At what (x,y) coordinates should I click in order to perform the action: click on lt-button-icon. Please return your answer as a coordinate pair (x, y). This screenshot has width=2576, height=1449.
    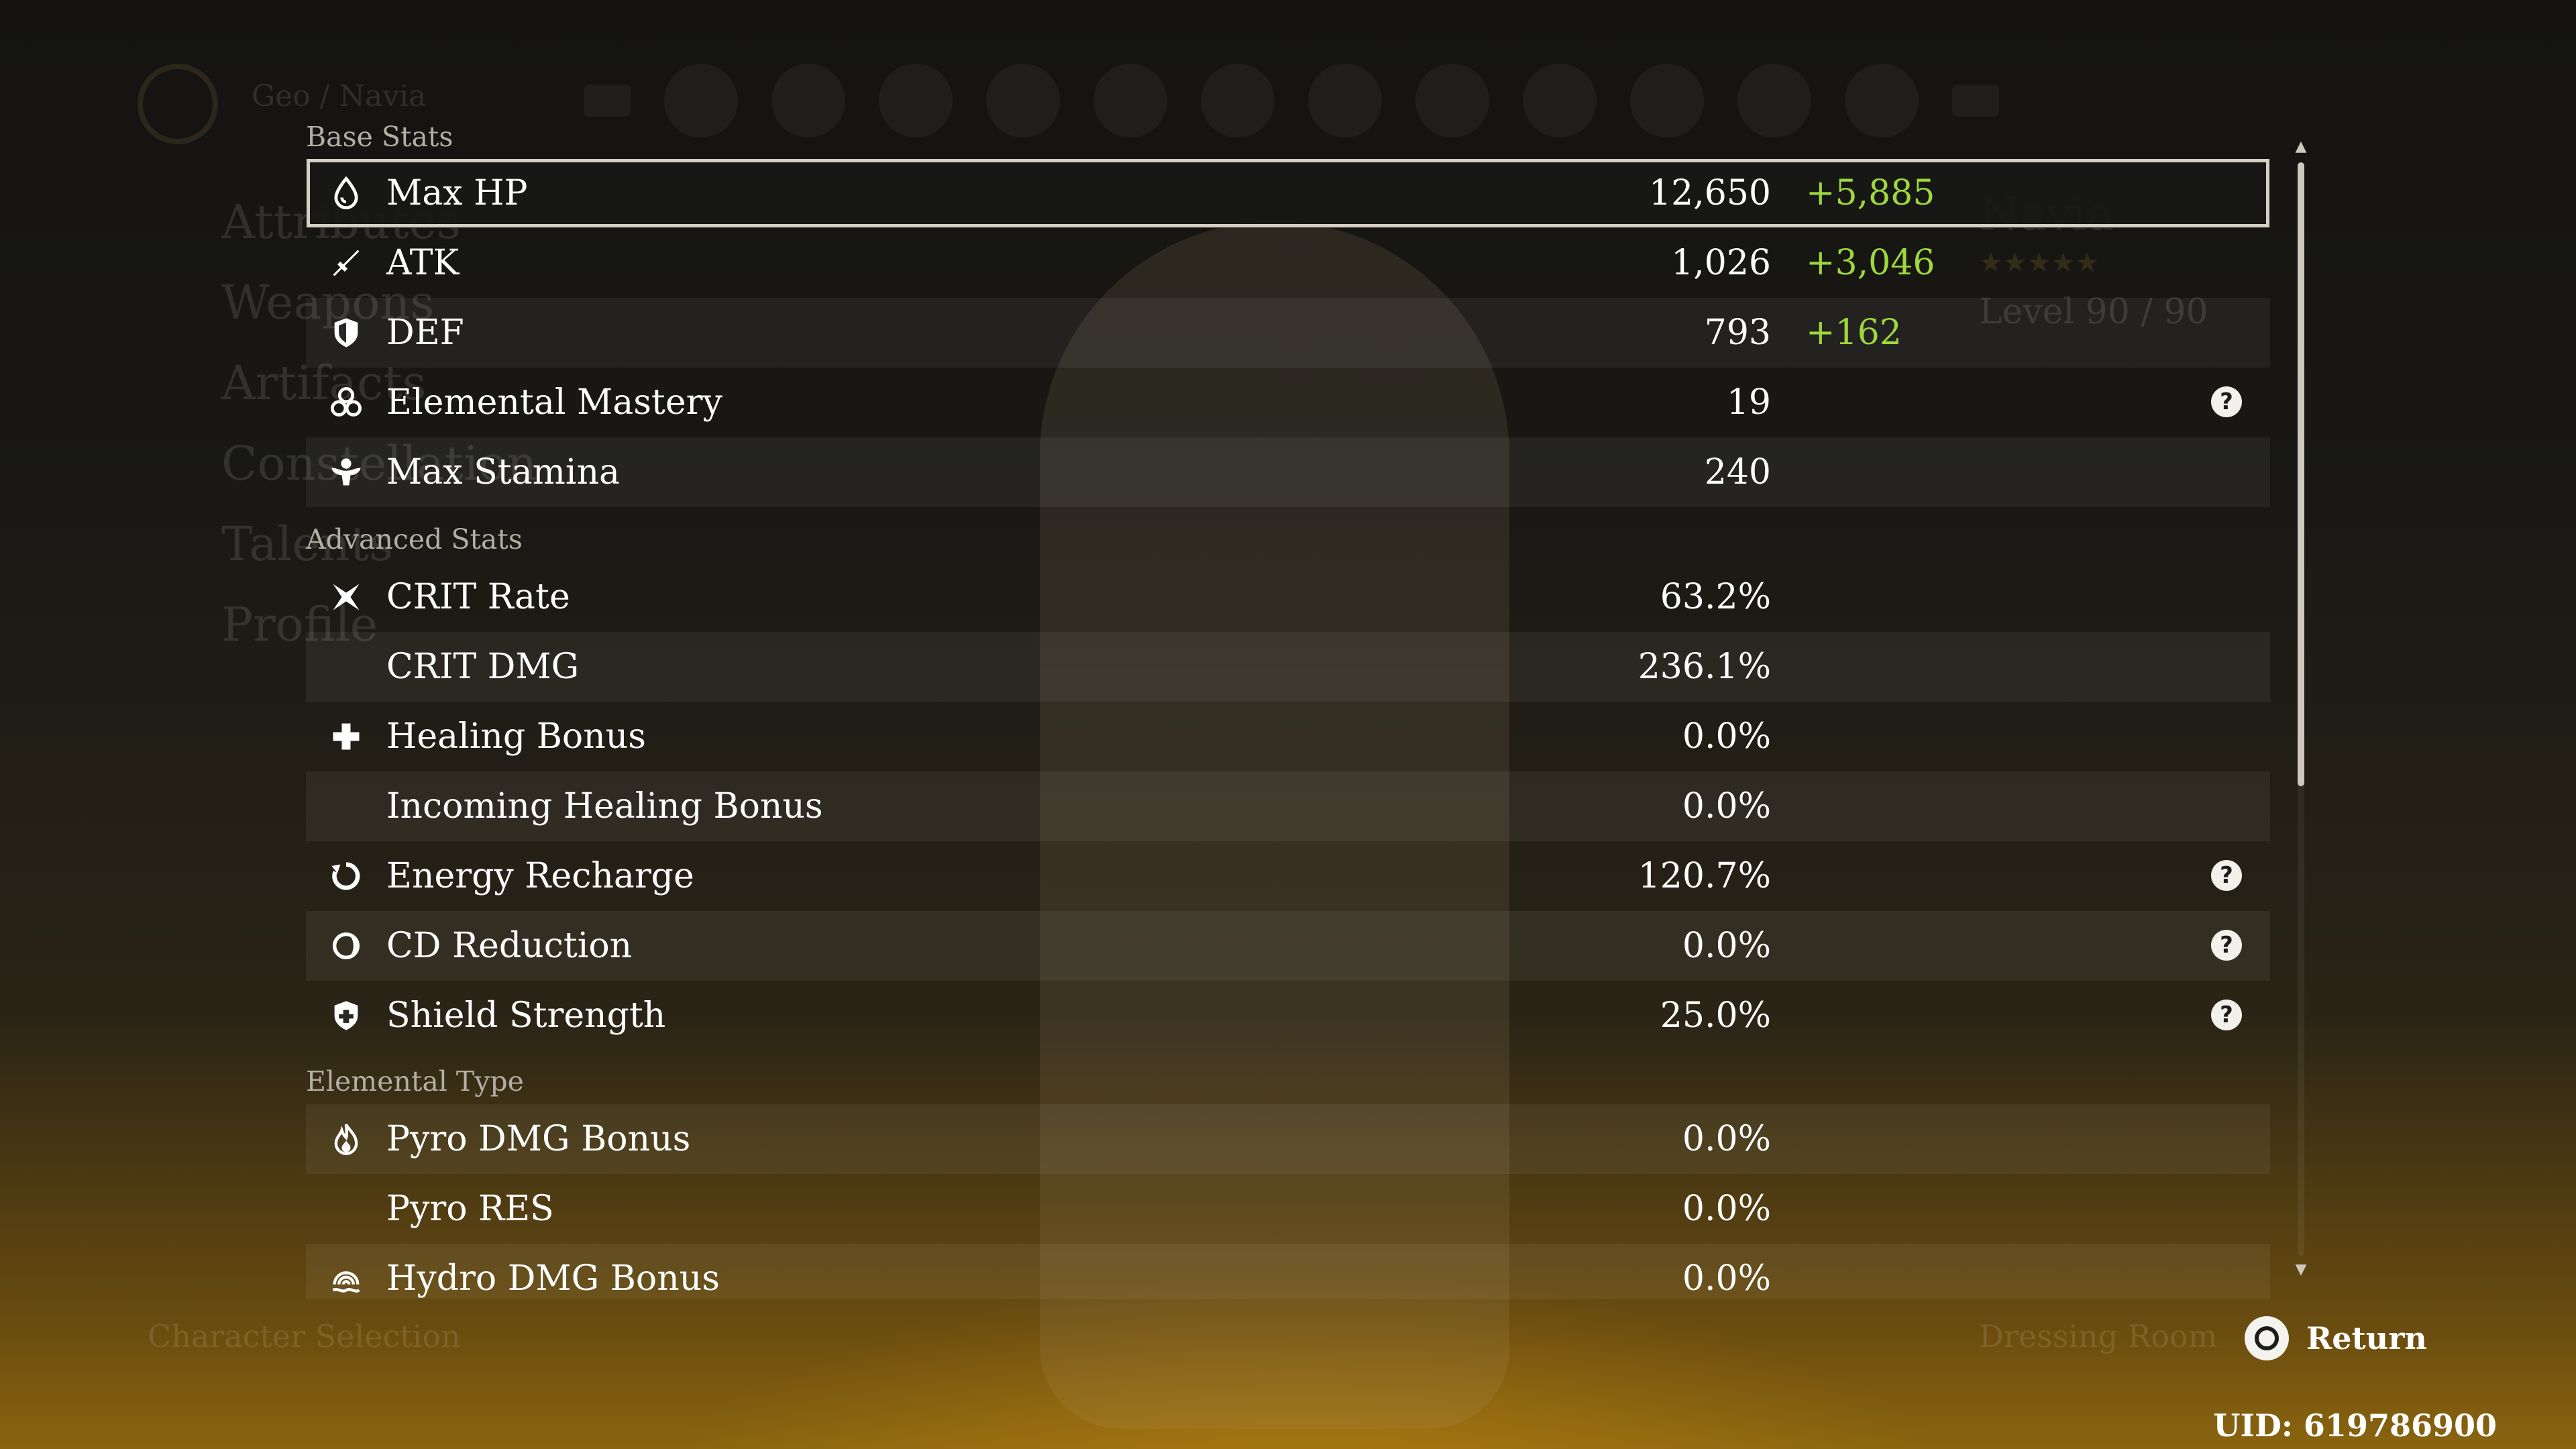
    Looking at the image, I should click on (607, 101).